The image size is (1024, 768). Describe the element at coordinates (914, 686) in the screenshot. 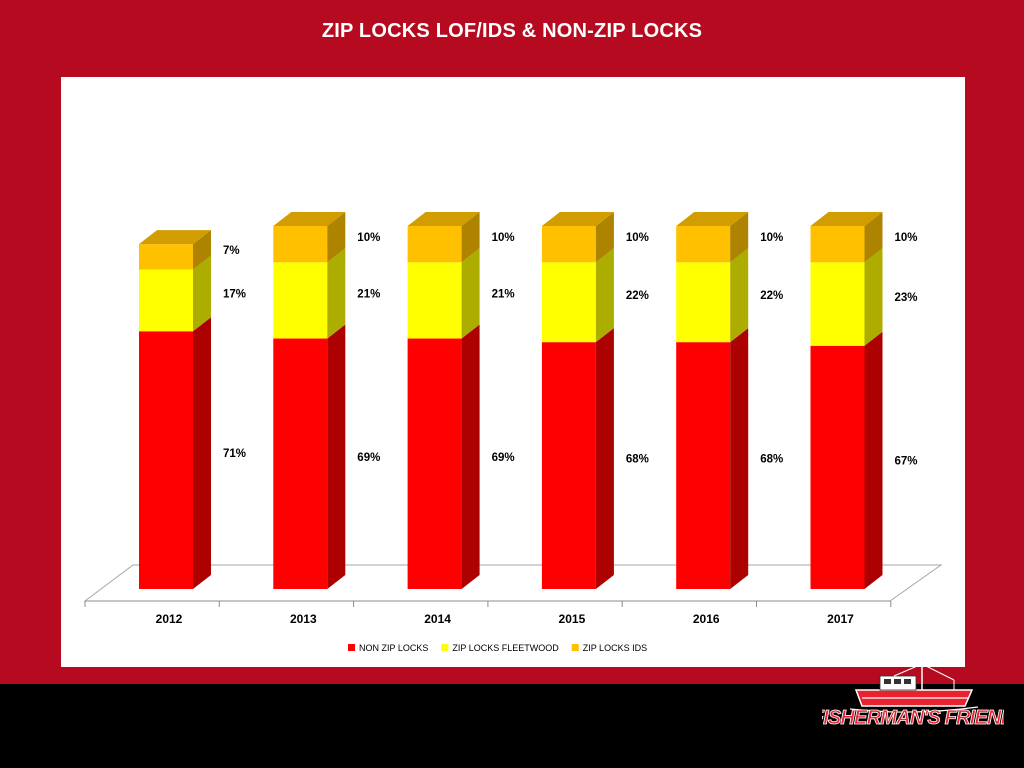

I see `fishing-boat-icon` at that location.